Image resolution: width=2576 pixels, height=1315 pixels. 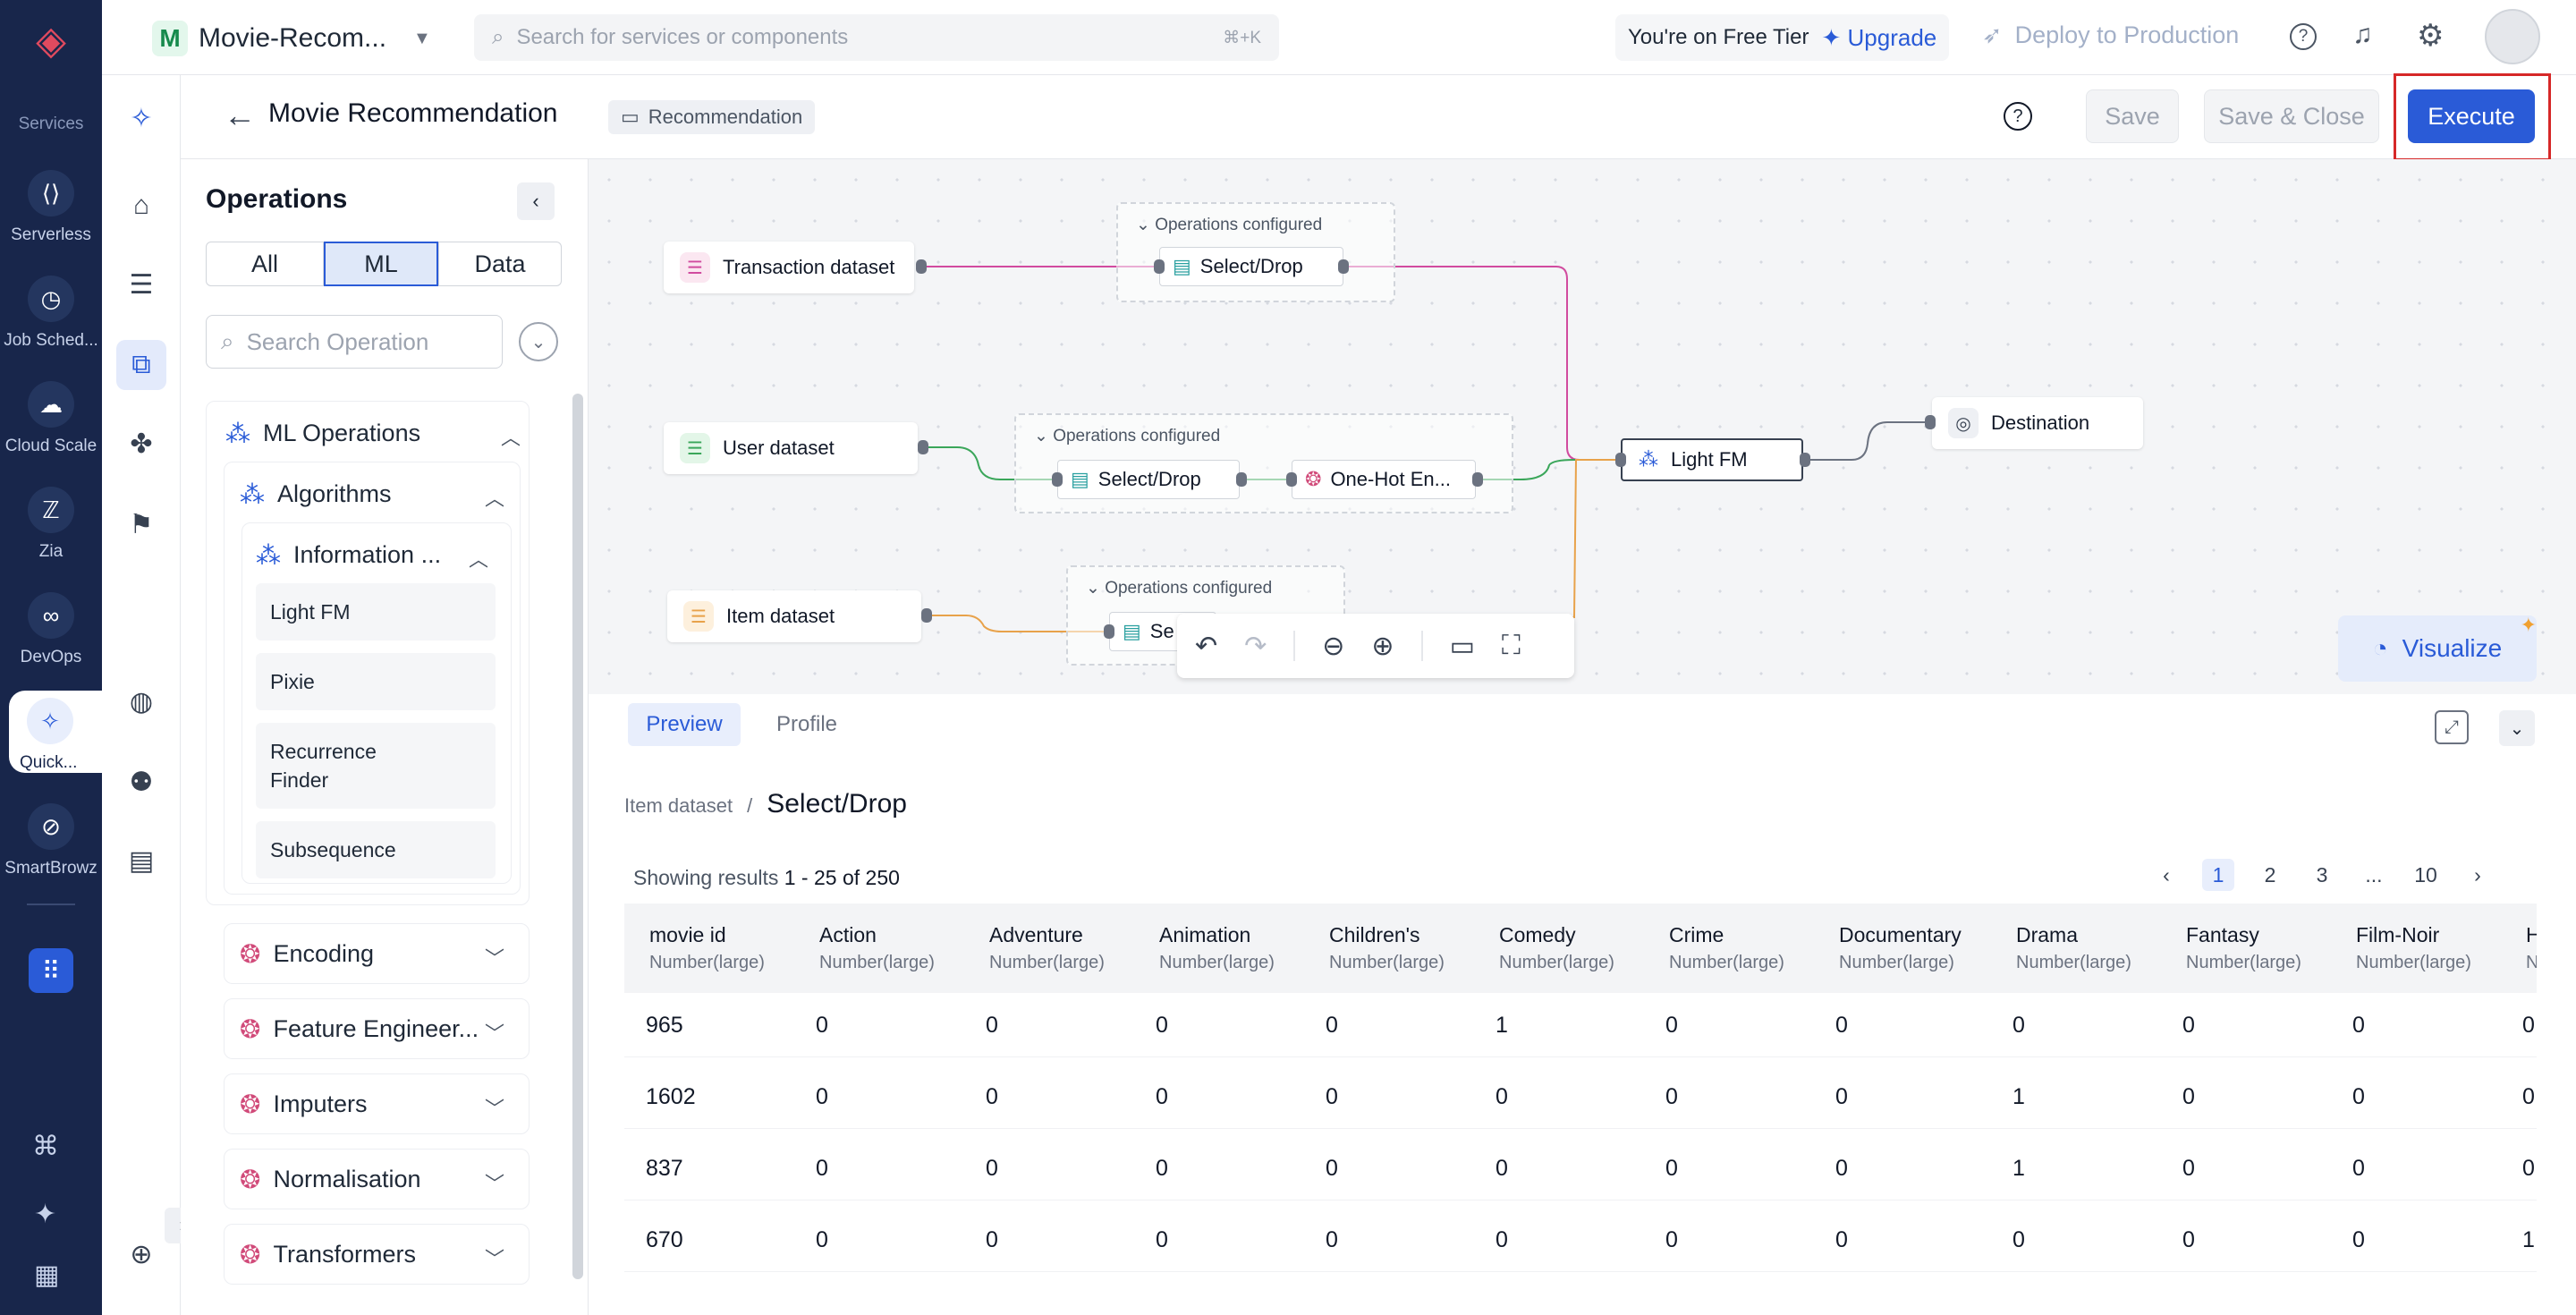 I want to click on segment-data: Data, so click(x=500, y=264).